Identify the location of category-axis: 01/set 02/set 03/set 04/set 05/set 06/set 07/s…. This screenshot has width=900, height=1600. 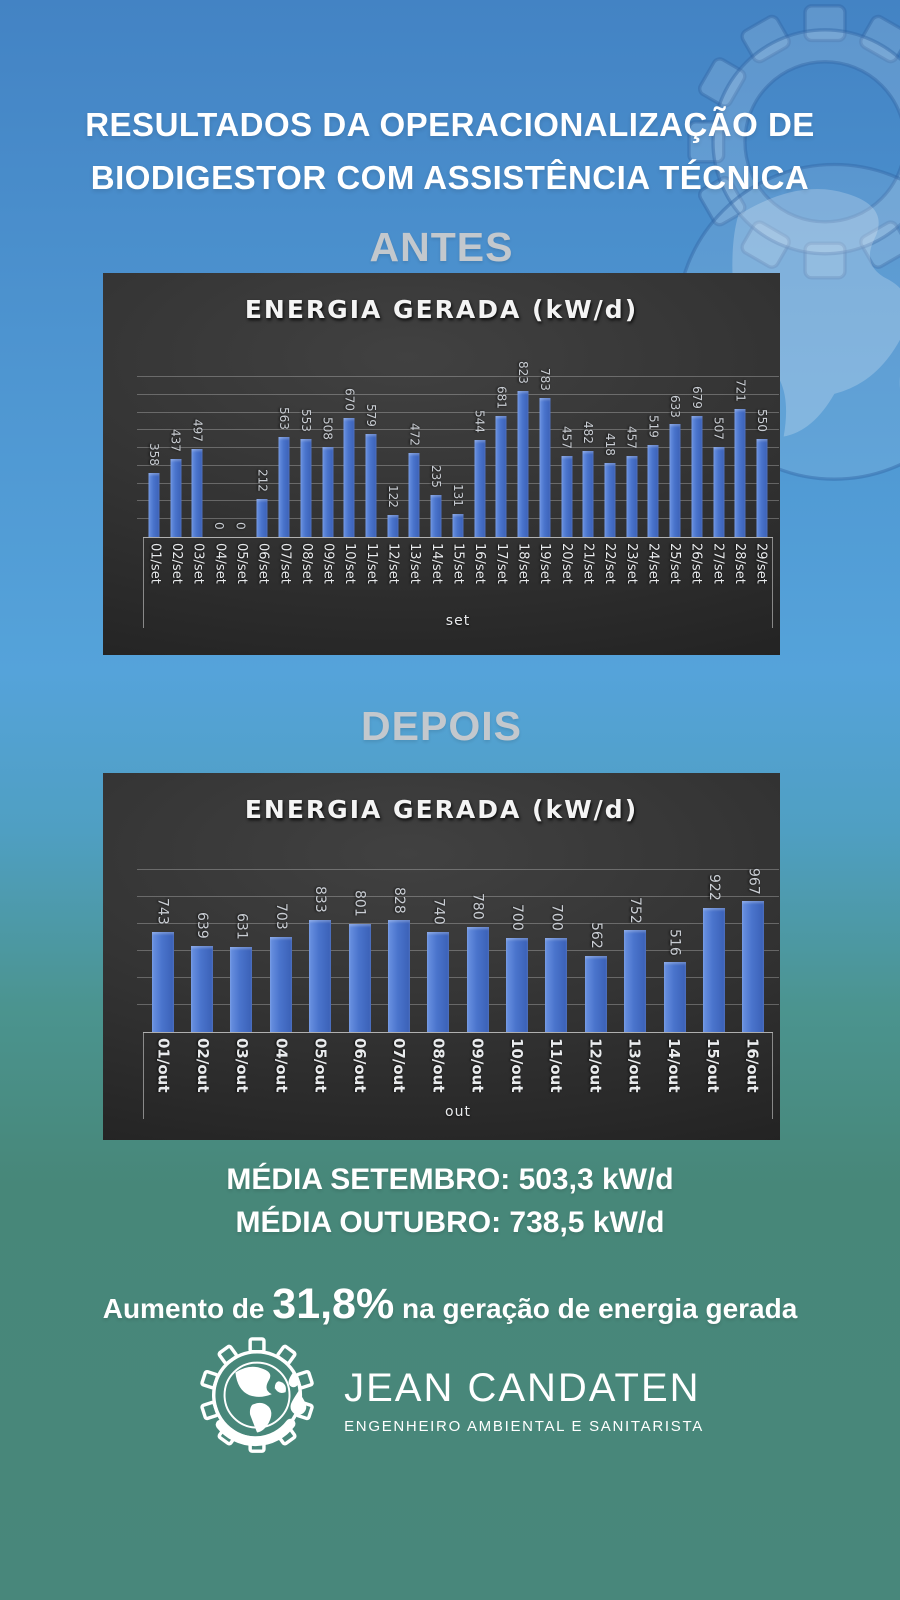
(458, 583).